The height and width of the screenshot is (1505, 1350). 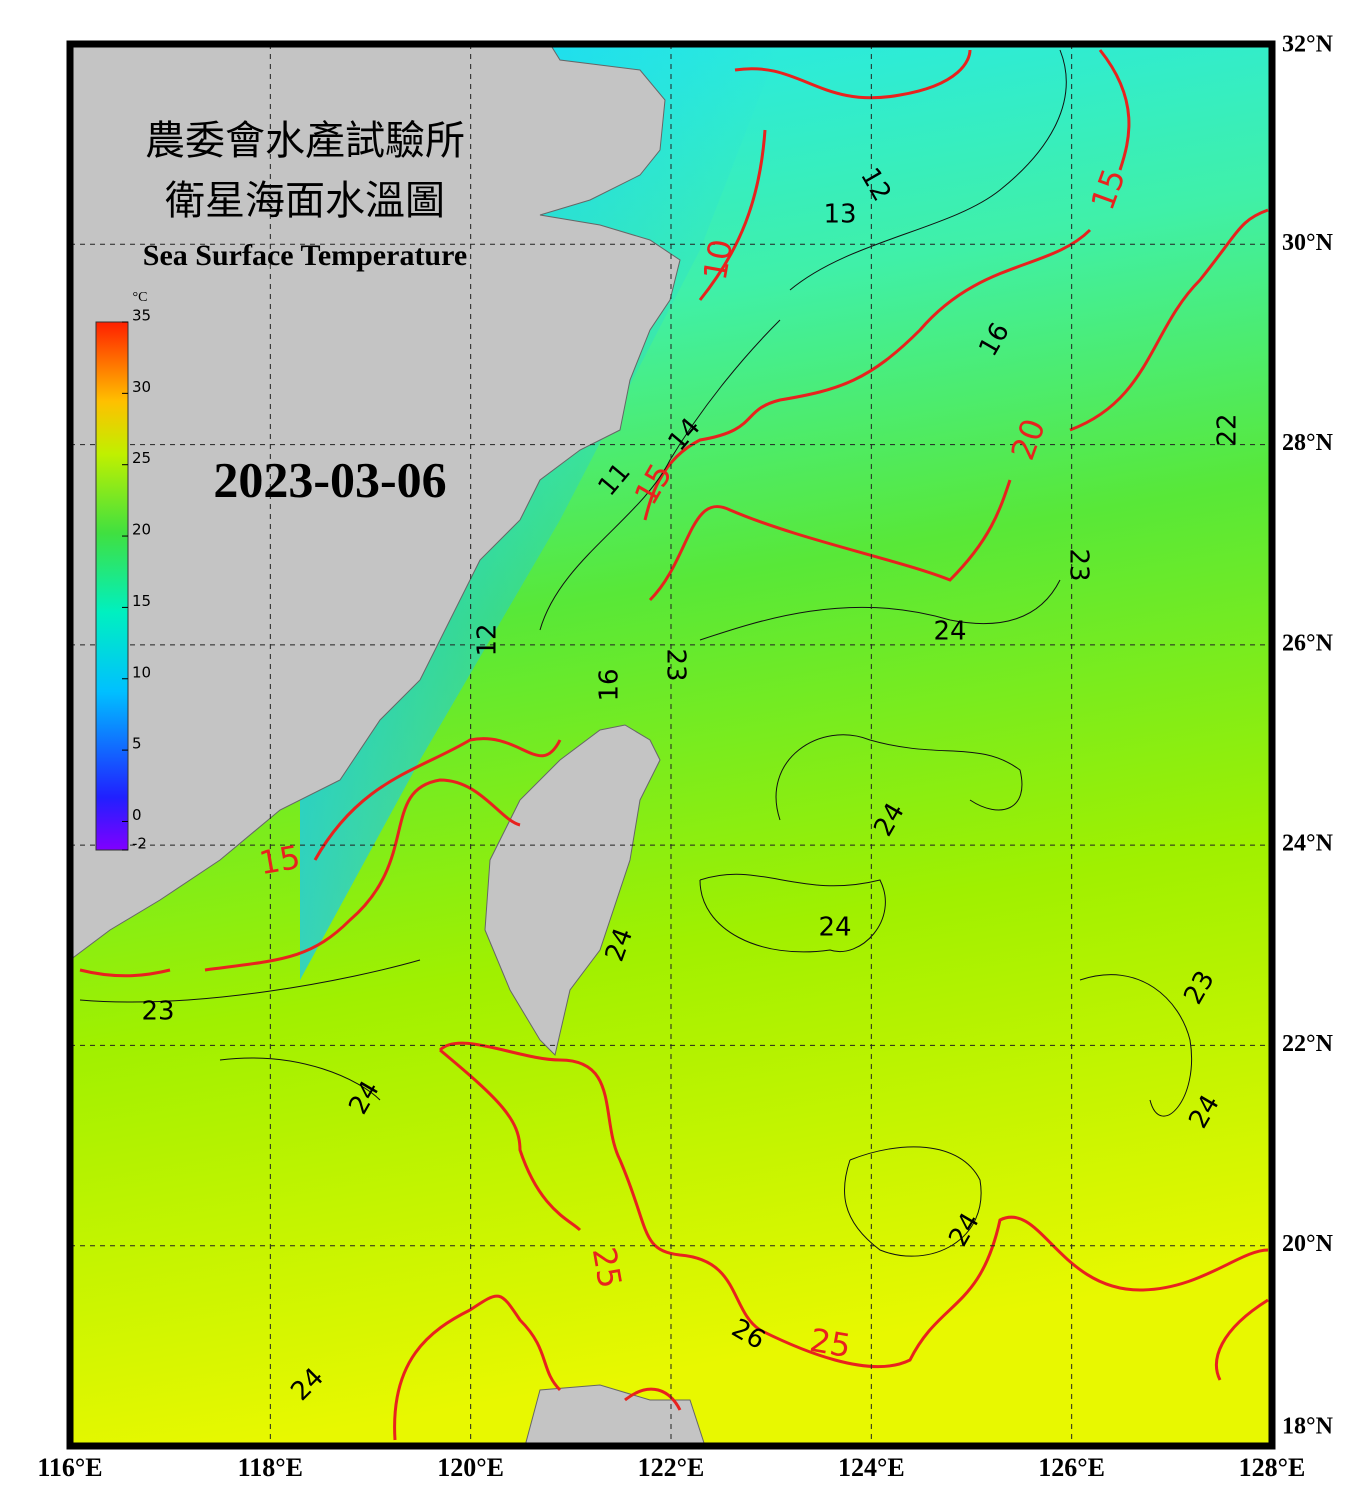 I want to click on colorbar-ticks: -2 0 5 10 15 20 25 30 35, so click(x=136, y=580).